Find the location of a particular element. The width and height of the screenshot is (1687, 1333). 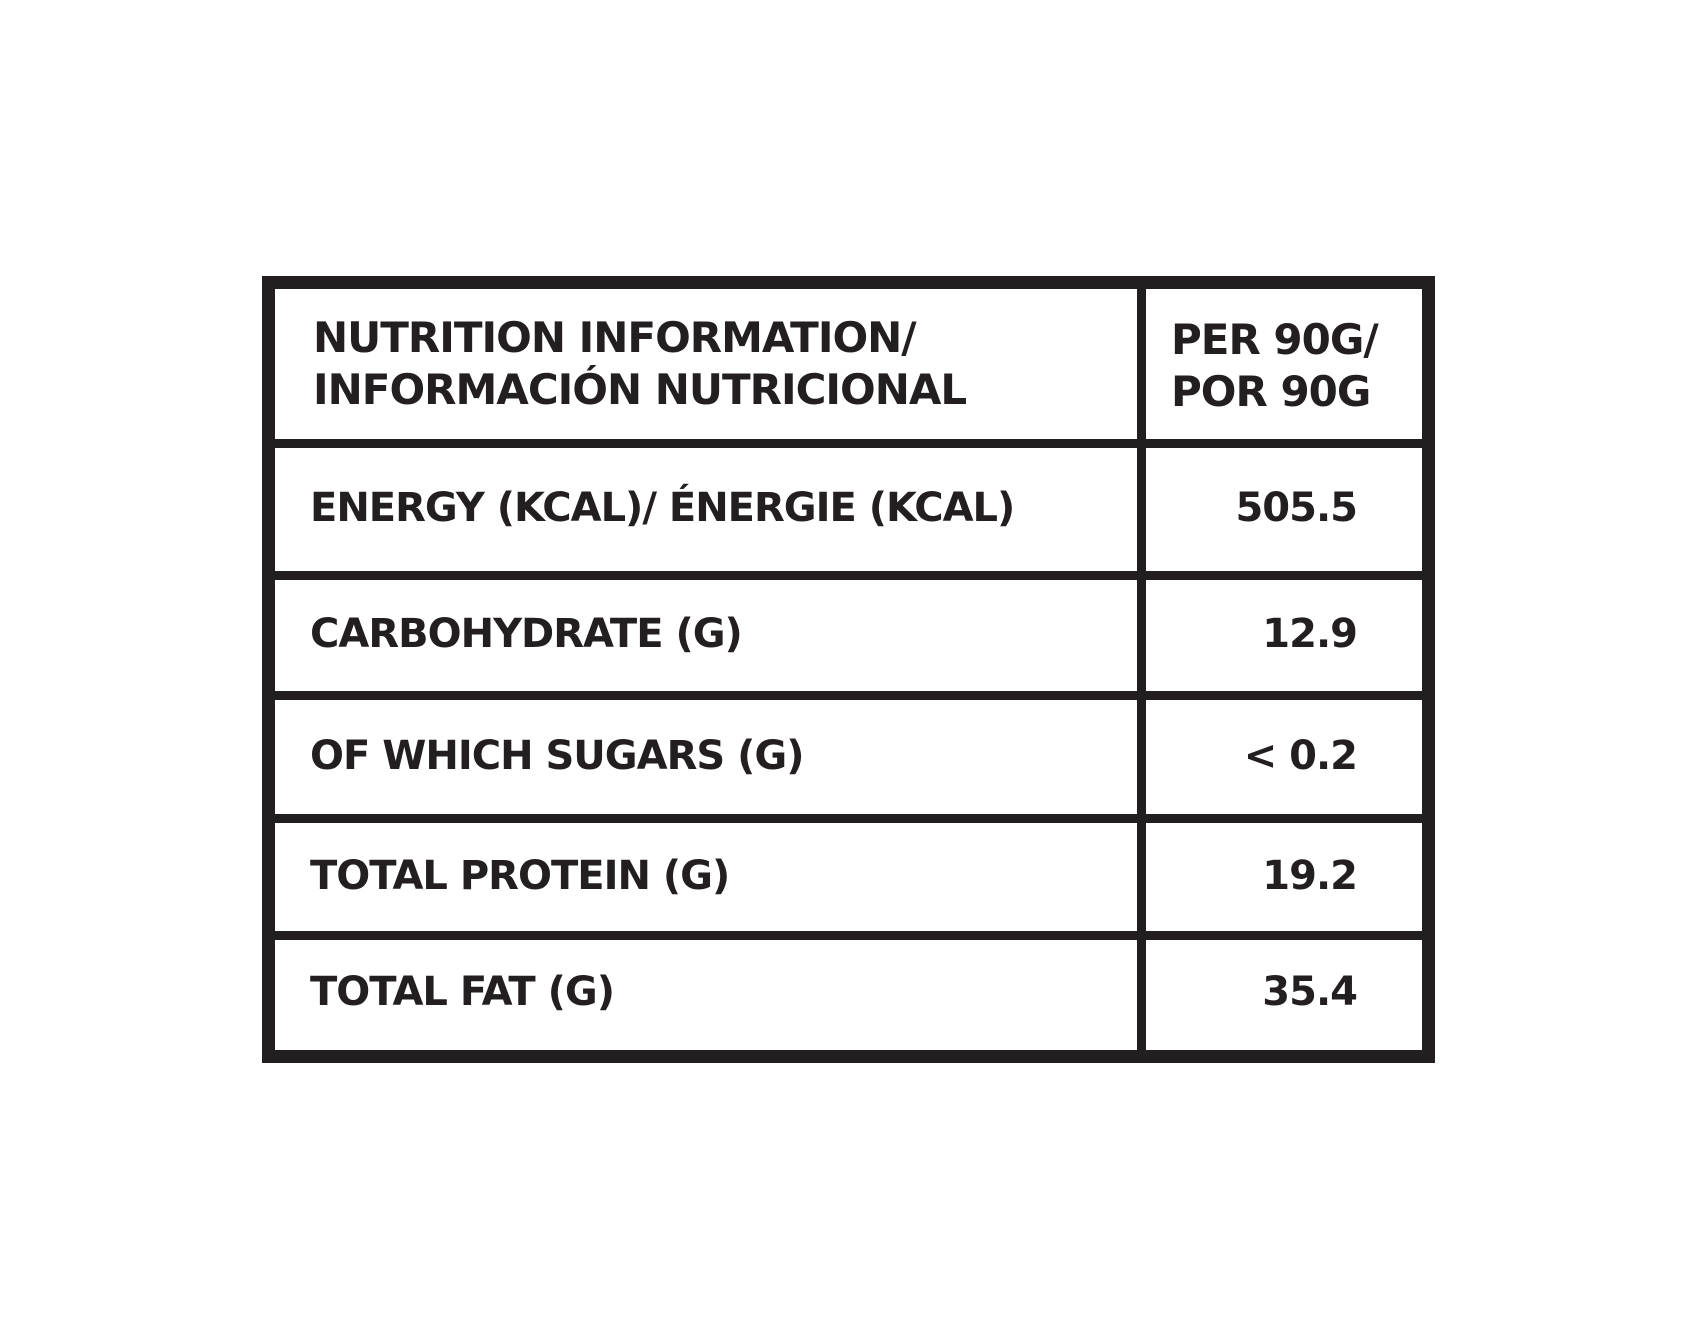

header-line: PER 90G/ is located at coordinates (1275, 339).